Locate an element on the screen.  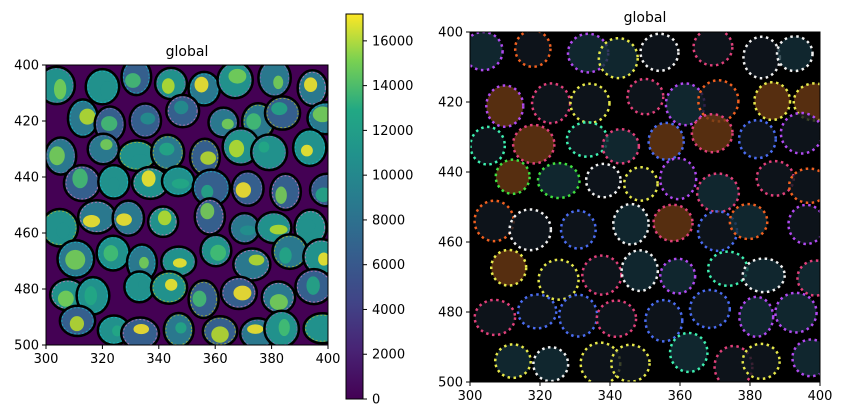
right-y-axis: 400 420 440 460 480 500 is located at coordinates (454, 208).